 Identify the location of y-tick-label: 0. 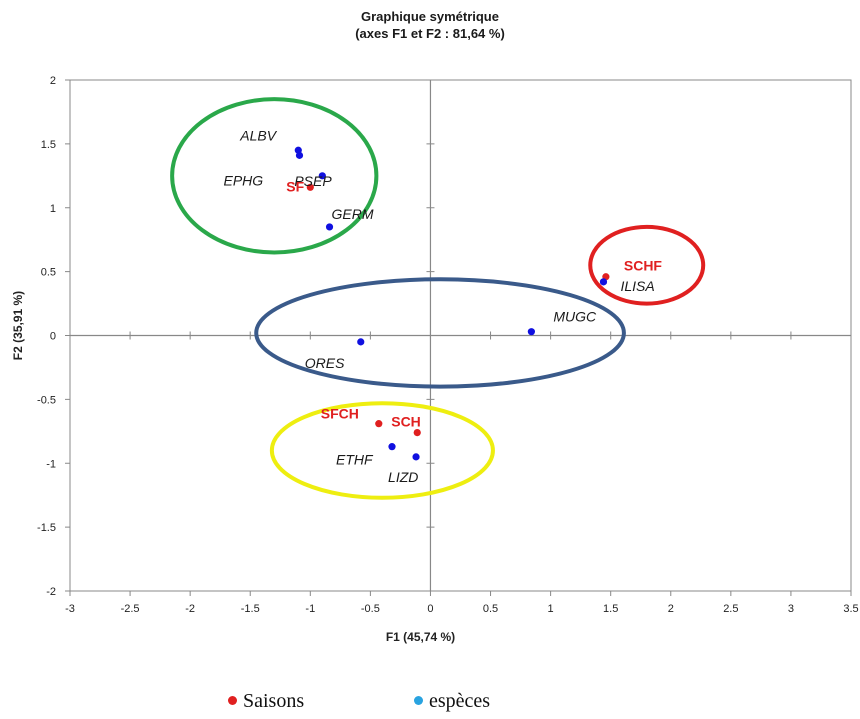
(53, 337).